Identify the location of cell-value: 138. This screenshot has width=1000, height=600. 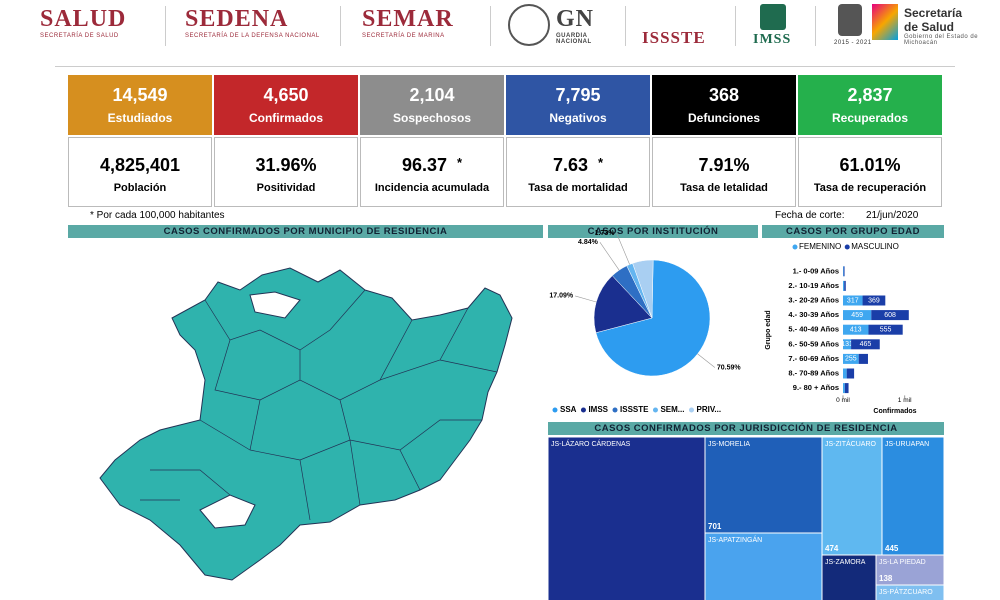
(886, 578).